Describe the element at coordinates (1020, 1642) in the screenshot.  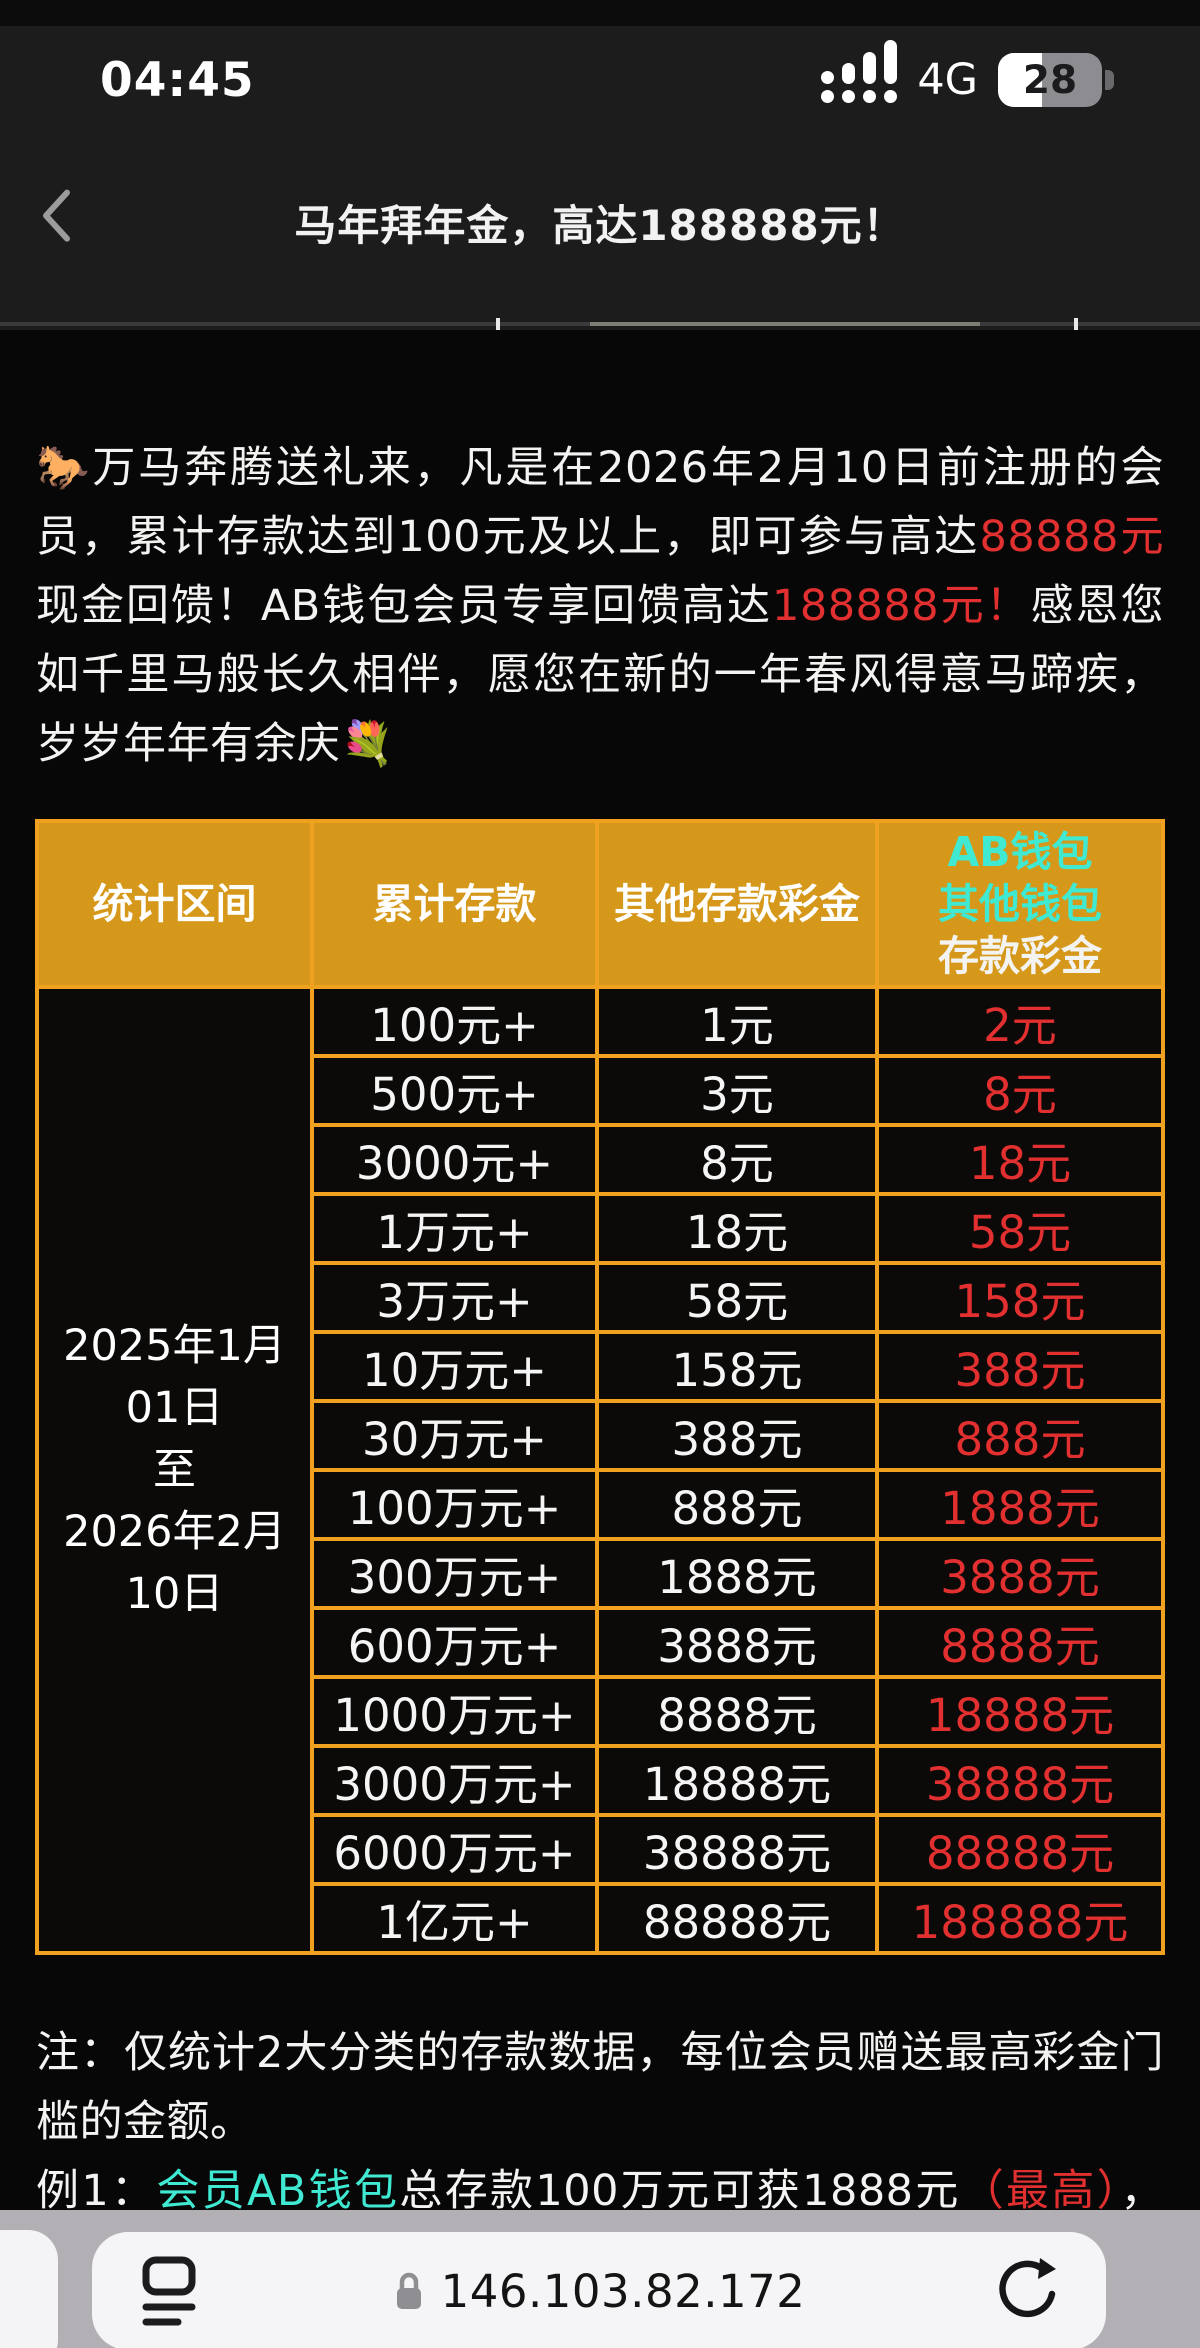
I see `ab-bonus-cell: 8888元` at that location.